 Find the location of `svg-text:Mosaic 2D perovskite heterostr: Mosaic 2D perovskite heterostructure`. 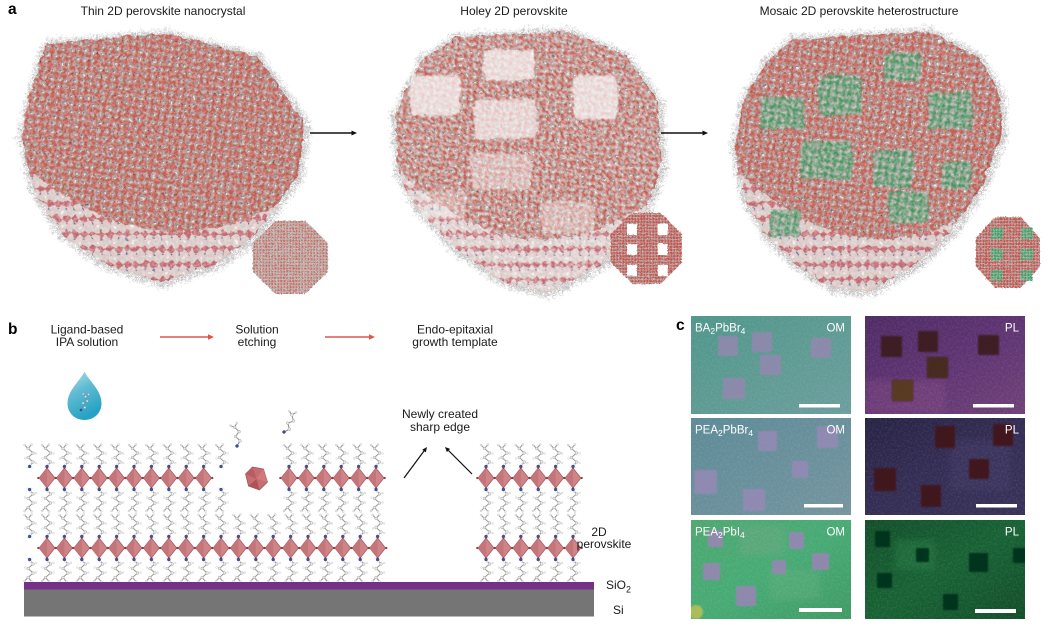

svg-text:Mosaic 2D perovskite heterostr: Mosaic 2D perovskite heterostructure is located at coordinates (859, 11).